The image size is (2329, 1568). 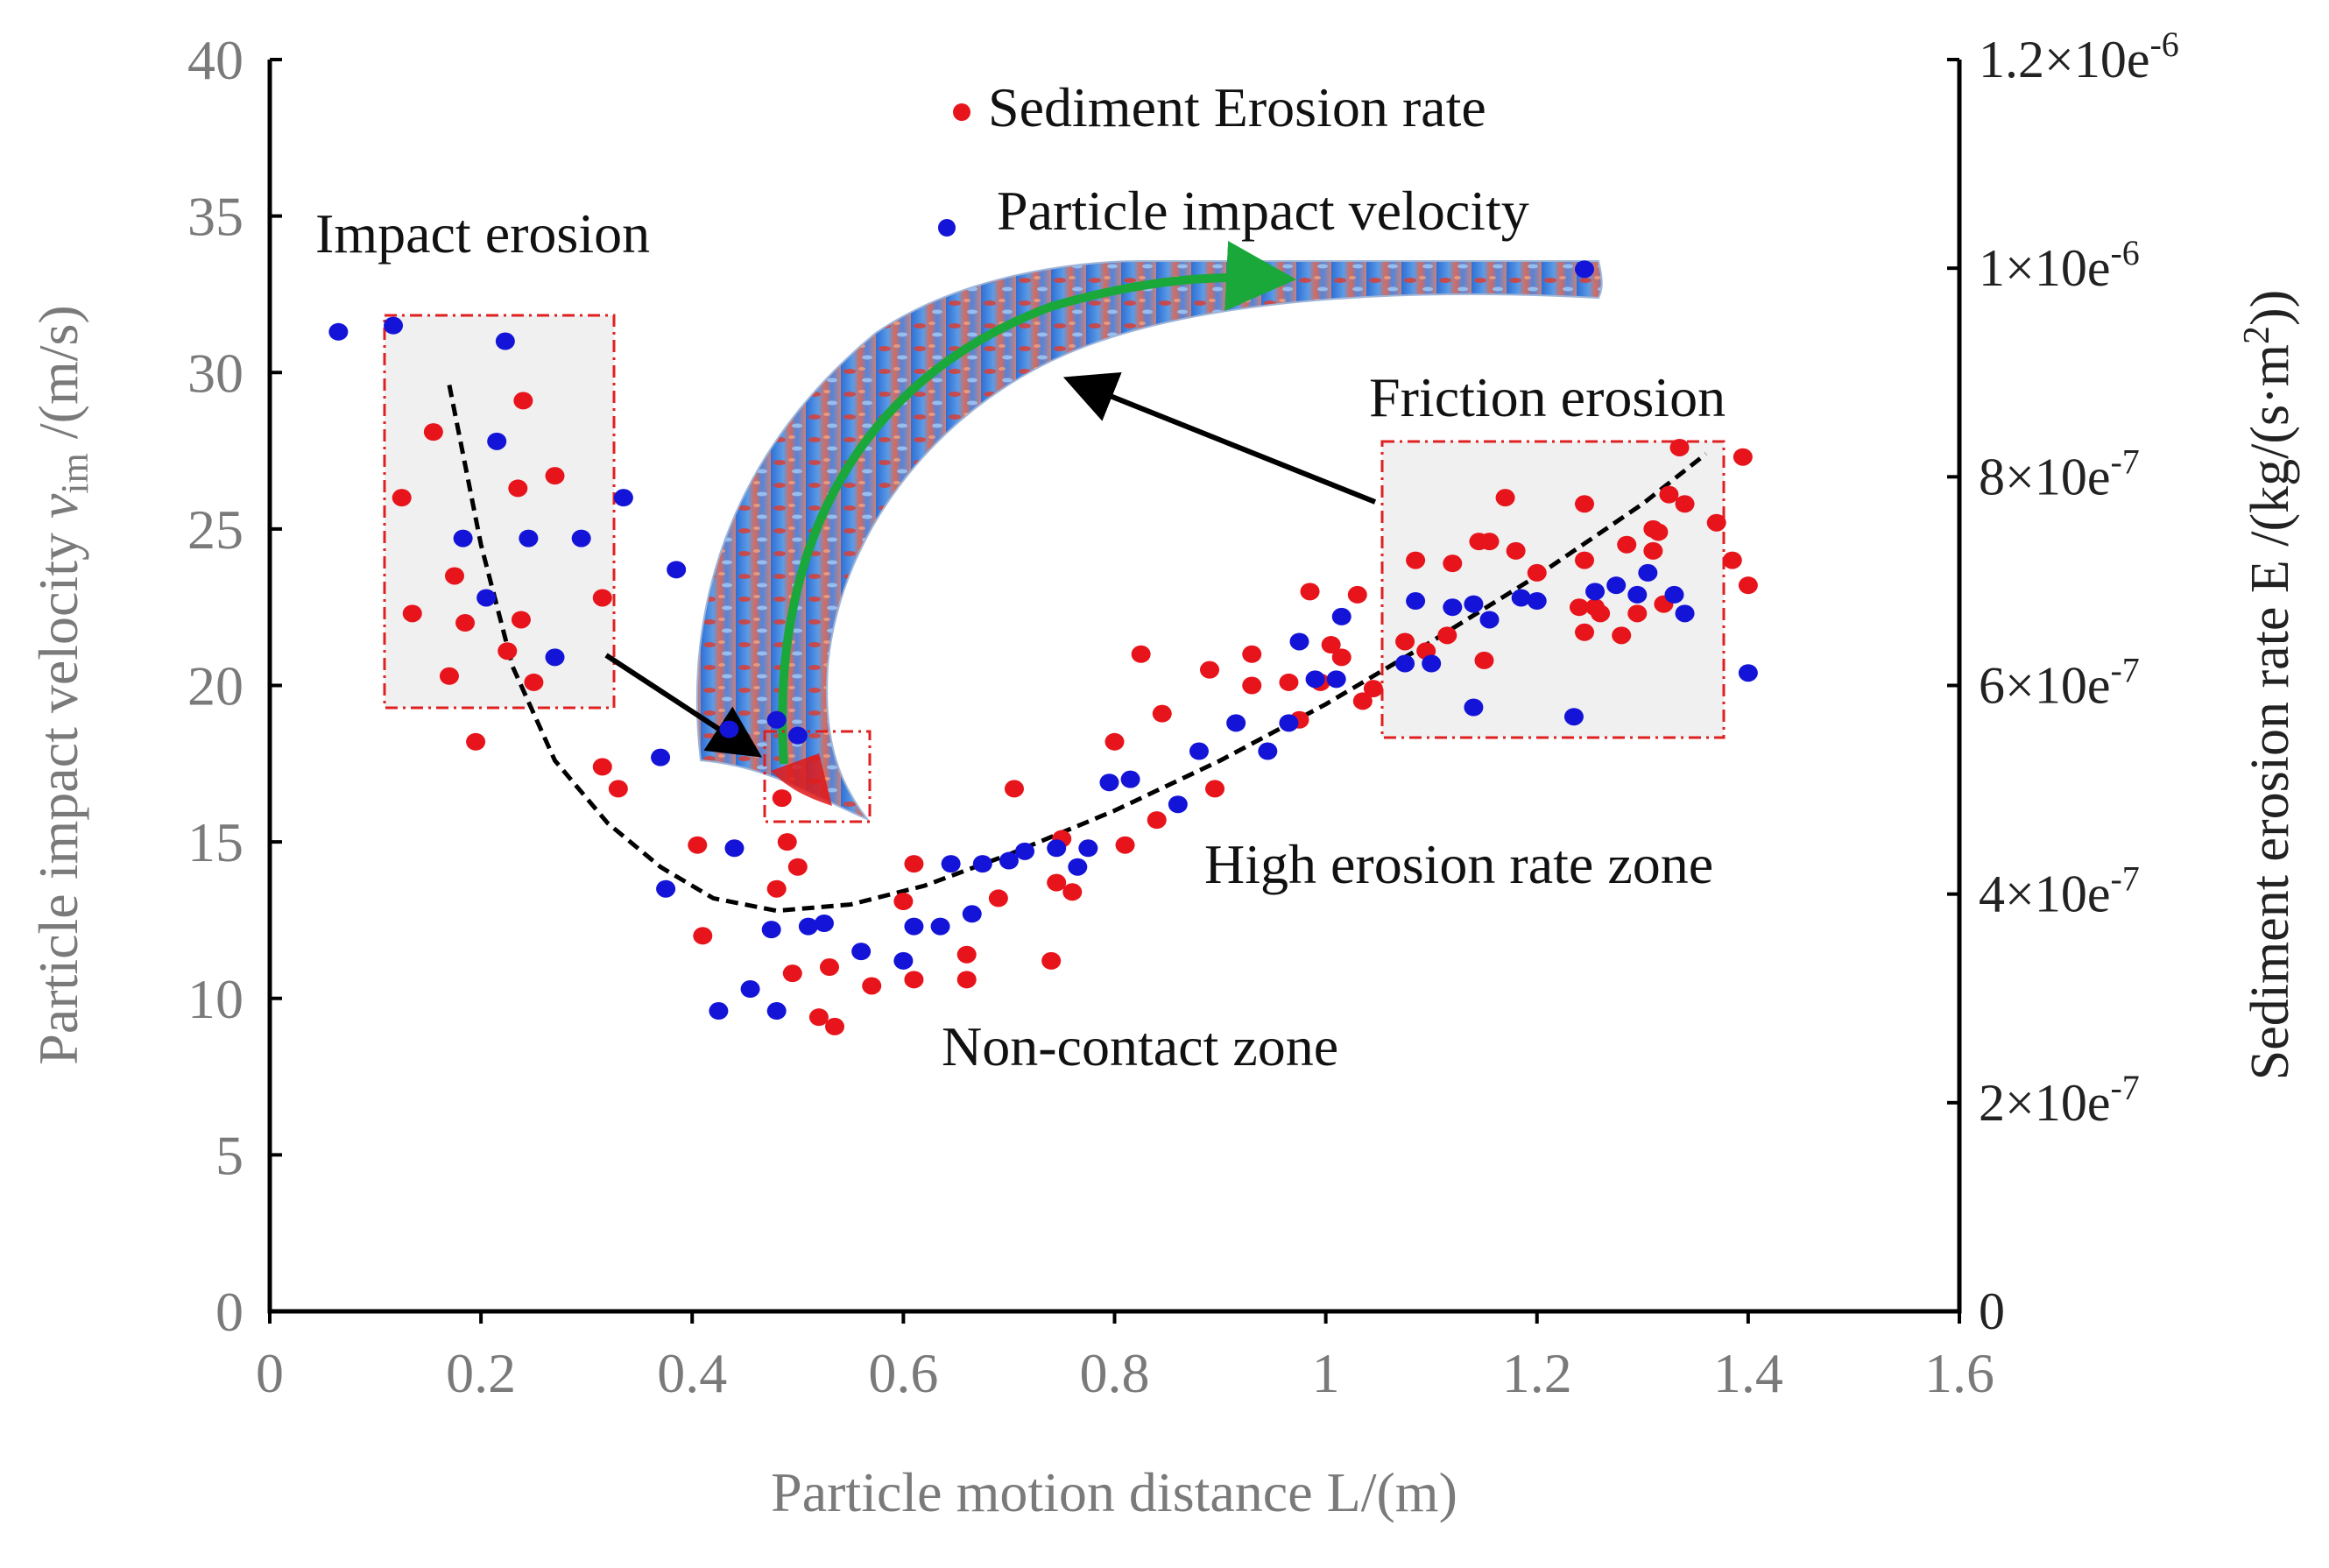 I want to click on y2-tick-label: 1.2×10e-6, so click(x=2079, y=57).